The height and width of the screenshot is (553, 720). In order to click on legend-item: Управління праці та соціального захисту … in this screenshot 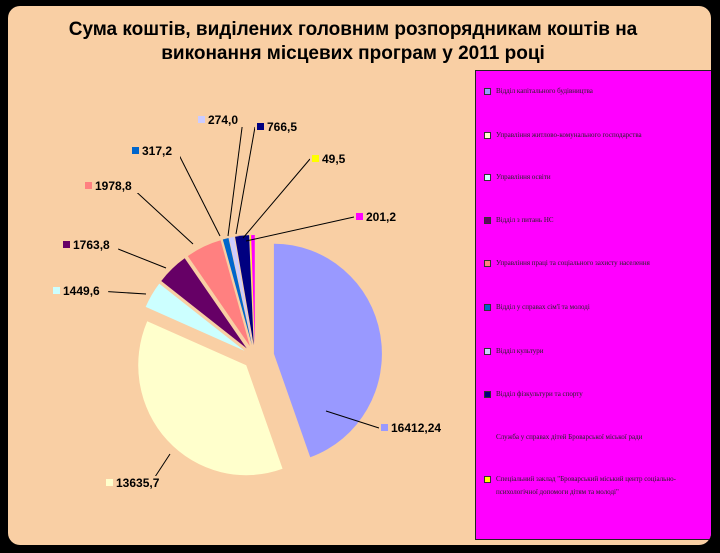, I will do `click(597, 263)`.